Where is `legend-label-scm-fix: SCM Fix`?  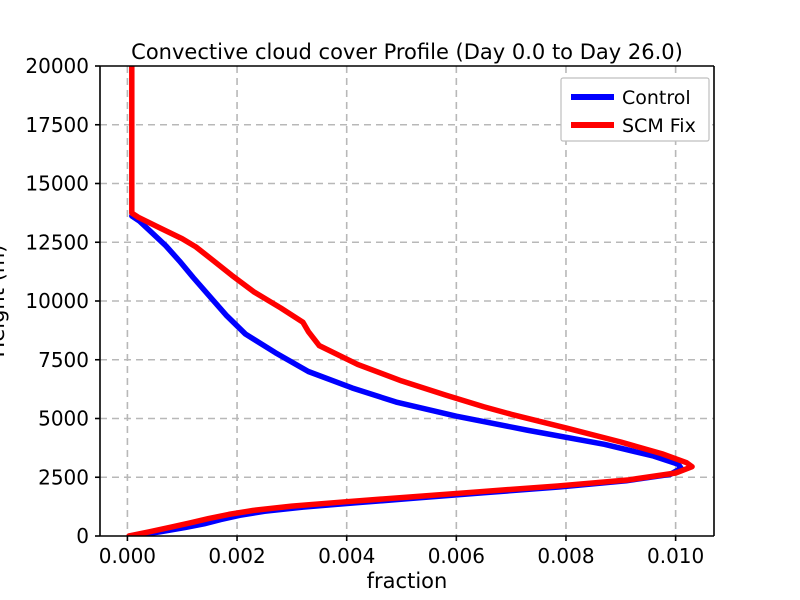 legend-label-scm-fix: SCM Fix is located at coordinates (659, 126).